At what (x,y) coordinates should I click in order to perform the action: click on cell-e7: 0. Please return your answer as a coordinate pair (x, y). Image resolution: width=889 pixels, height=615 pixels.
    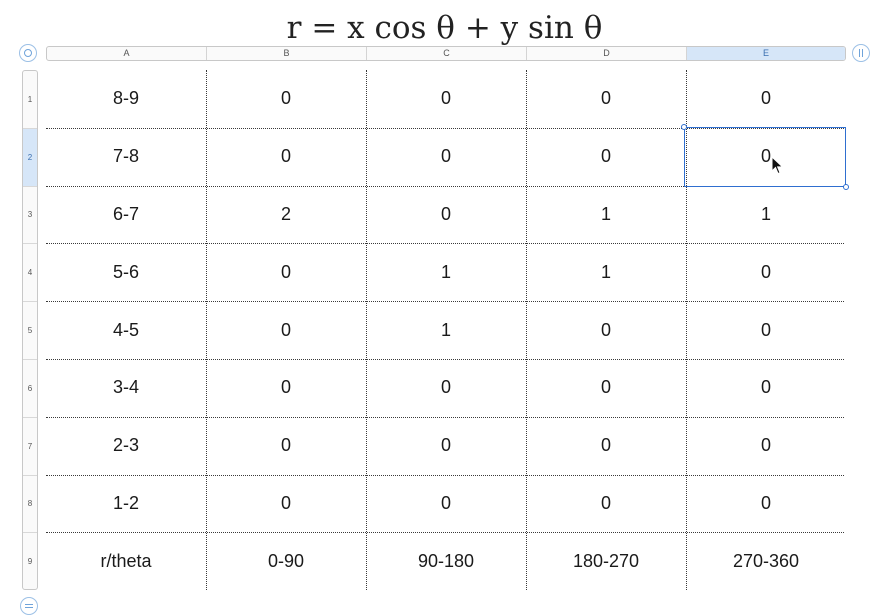
    Looking at the image, I should click on (765, 445).